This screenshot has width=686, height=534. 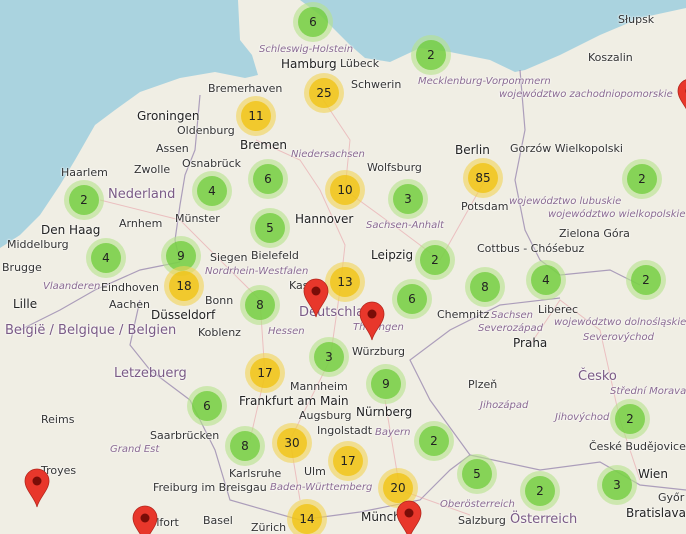 I want to click on marker-cluster: 25, so click(x=324, y=93).